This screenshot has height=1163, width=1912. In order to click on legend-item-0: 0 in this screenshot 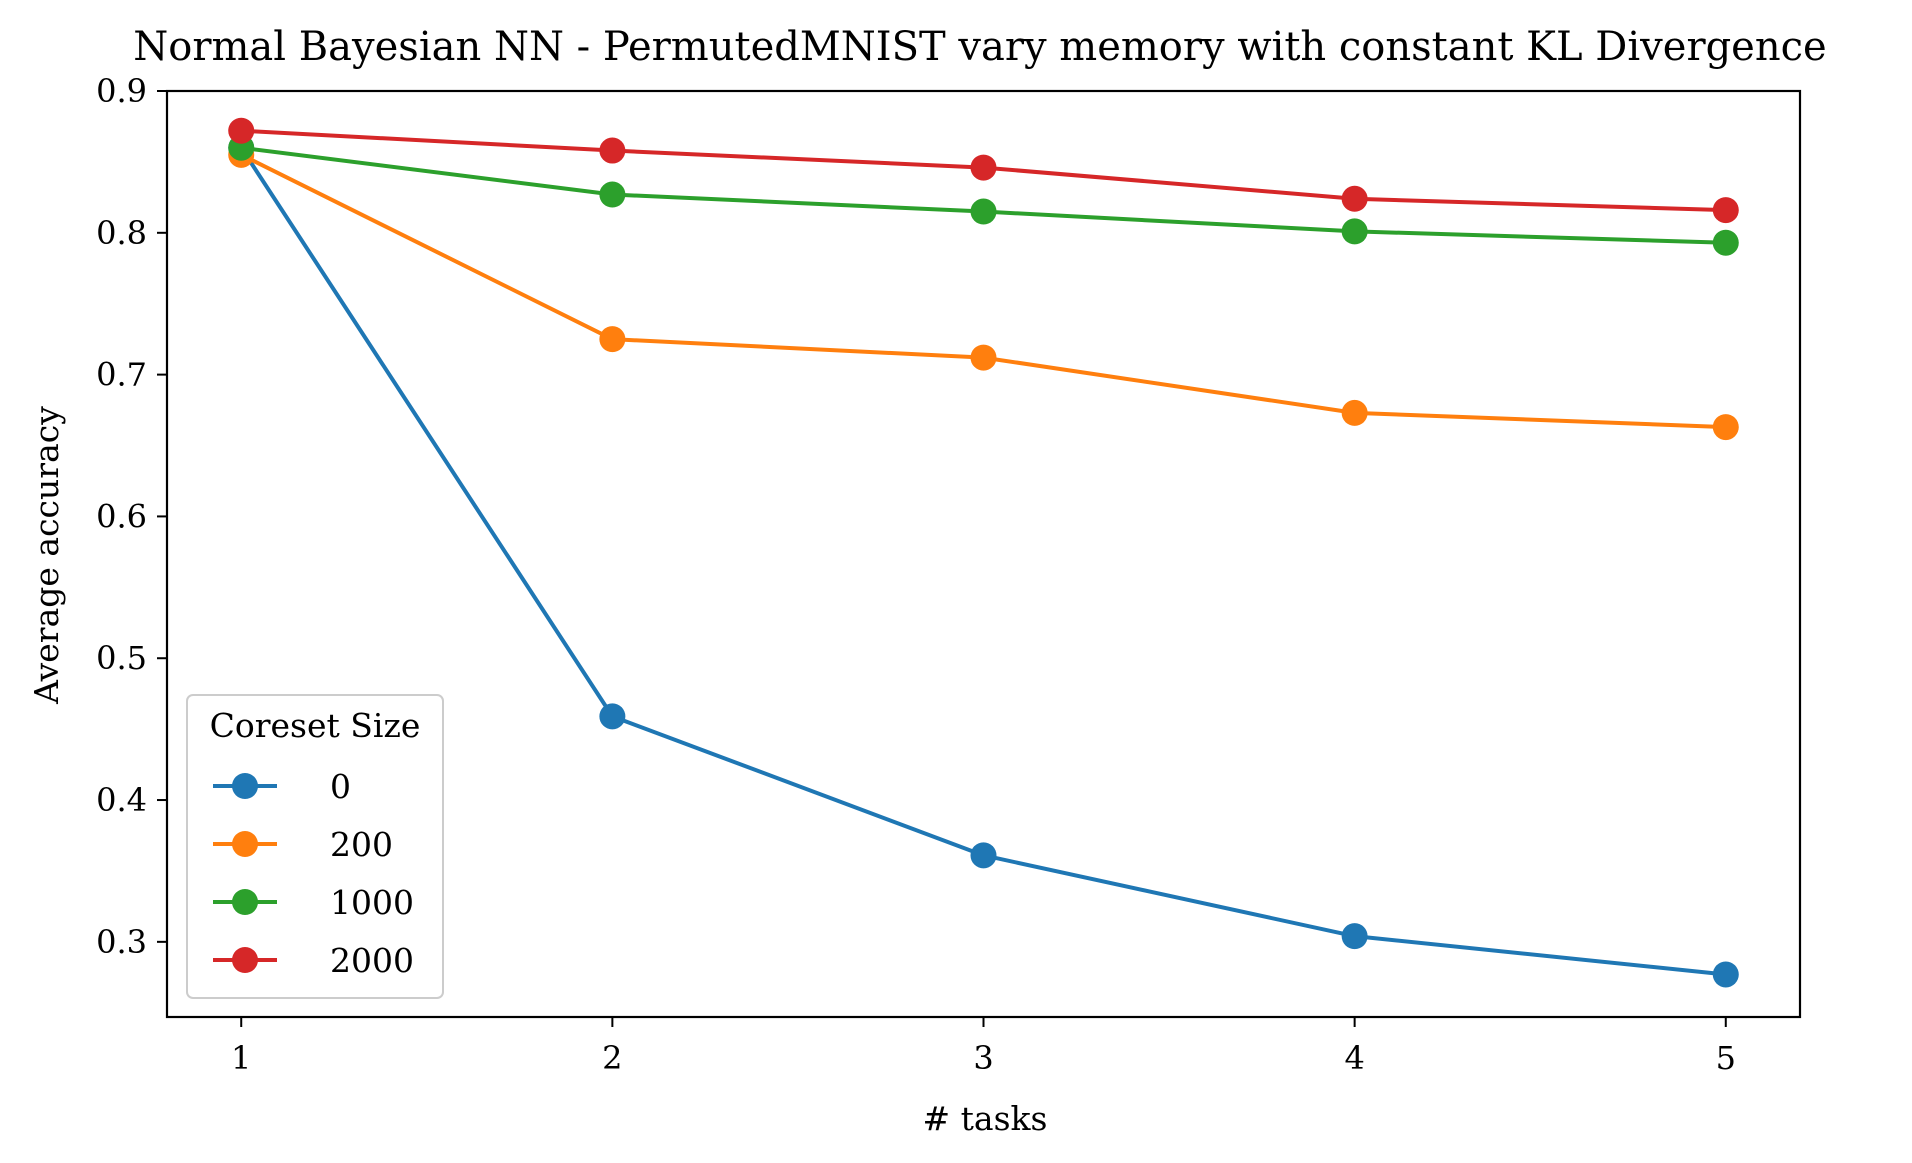, I will do `click(282, 786)`.